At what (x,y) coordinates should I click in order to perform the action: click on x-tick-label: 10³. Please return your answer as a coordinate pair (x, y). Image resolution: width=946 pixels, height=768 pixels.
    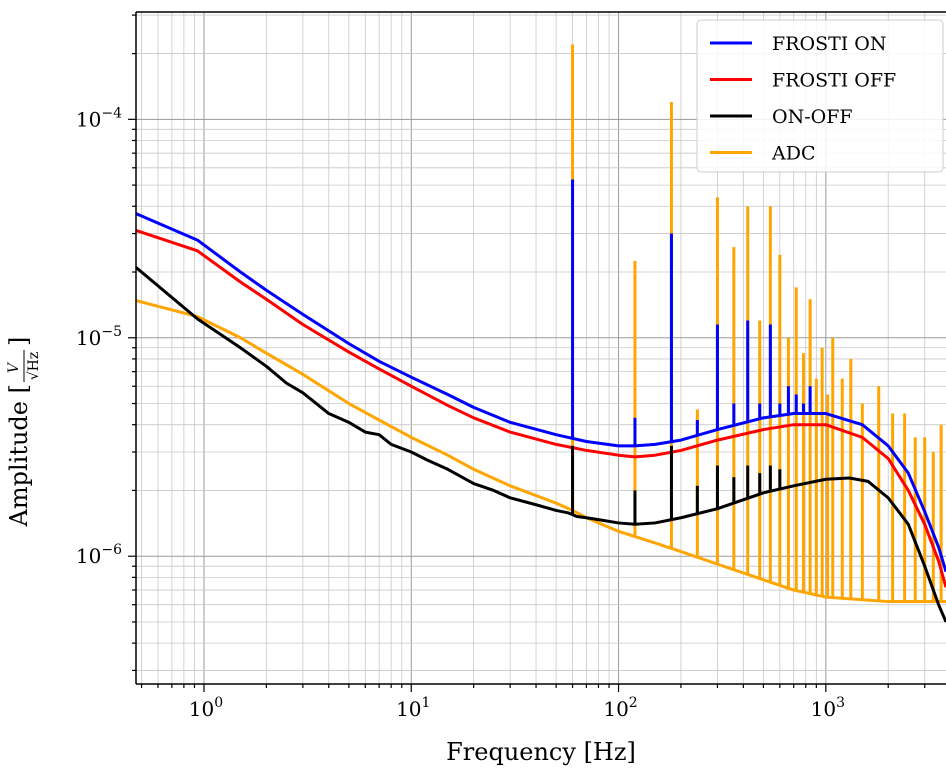
    Looking at the image, I should click on (828, 708).